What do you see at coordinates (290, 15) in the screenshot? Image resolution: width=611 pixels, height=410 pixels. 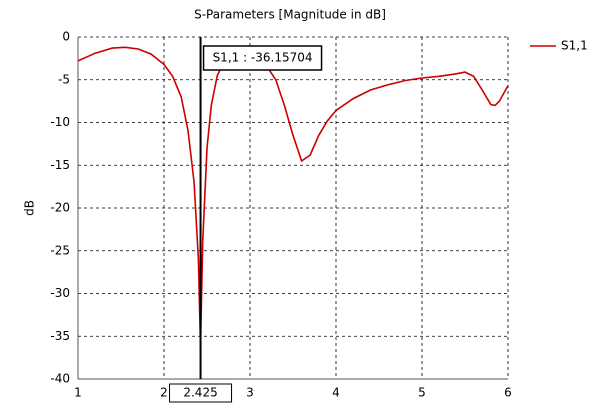 I see `chart-title: S-Parameters [Magnitude in dB]` at bounding box center [290, 15].